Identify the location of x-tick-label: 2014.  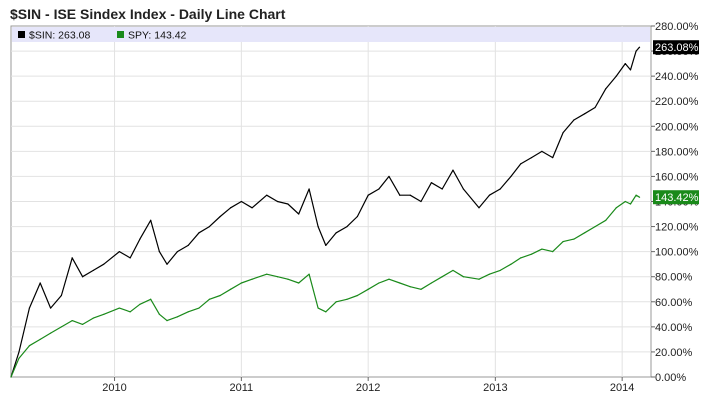
(622, 388).